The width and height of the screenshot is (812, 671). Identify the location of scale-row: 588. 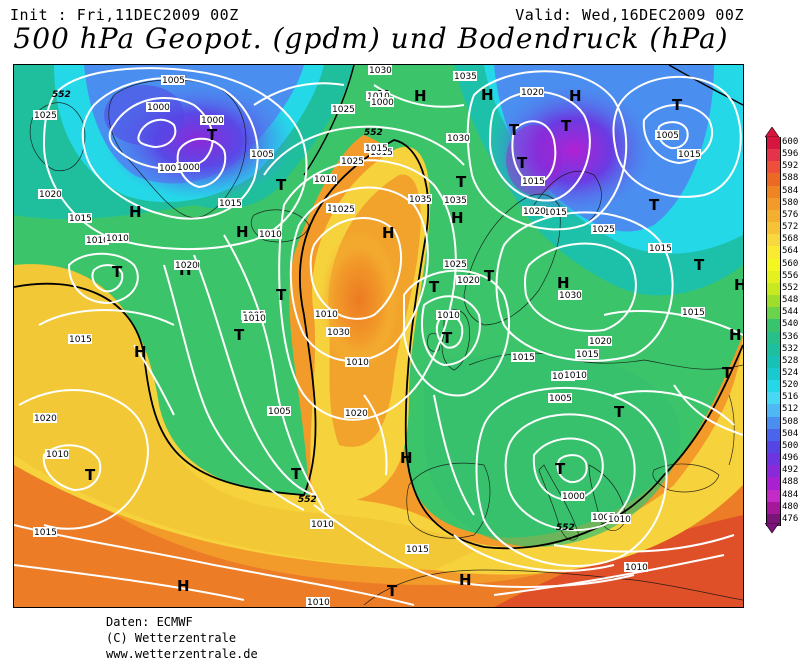
(787, 179).